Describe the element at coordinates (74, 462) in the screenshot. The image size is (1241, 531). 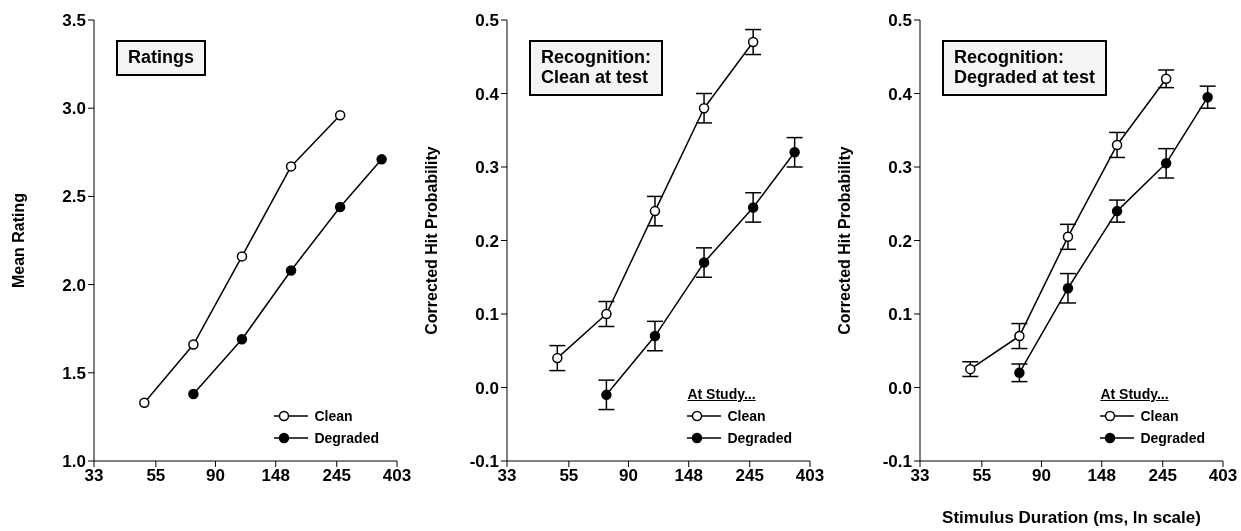
I see `y-tick-label: 1.0` at that location.